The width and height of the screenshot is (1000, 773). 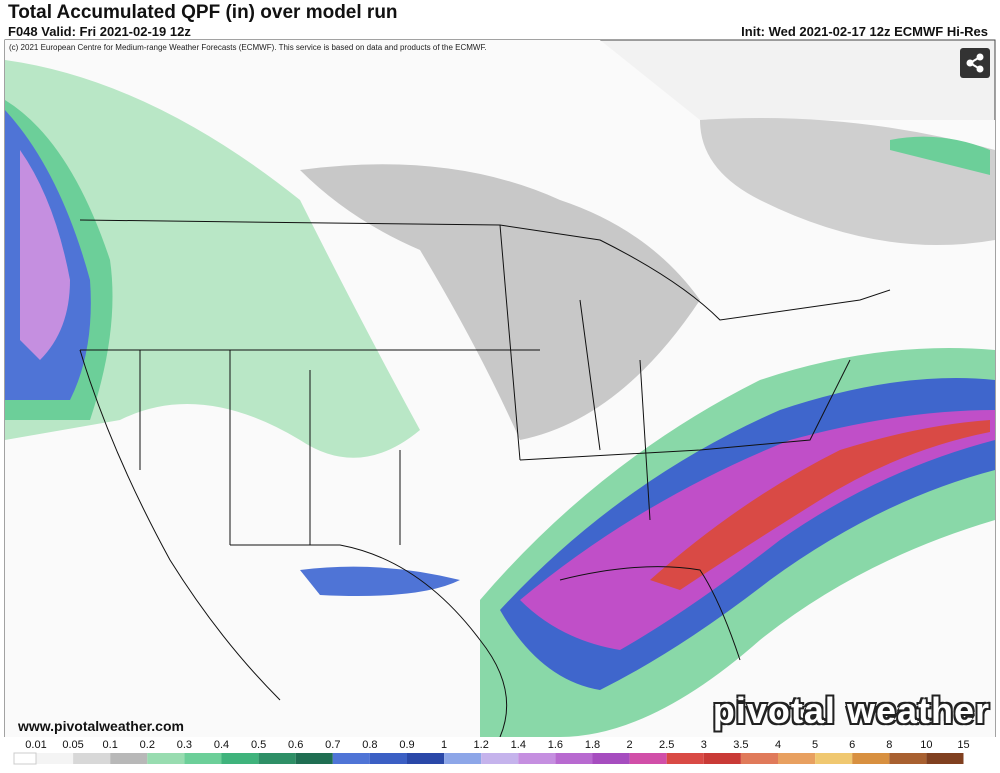 I want to click on colorbar-label: 15, so click(x=963, y=745).